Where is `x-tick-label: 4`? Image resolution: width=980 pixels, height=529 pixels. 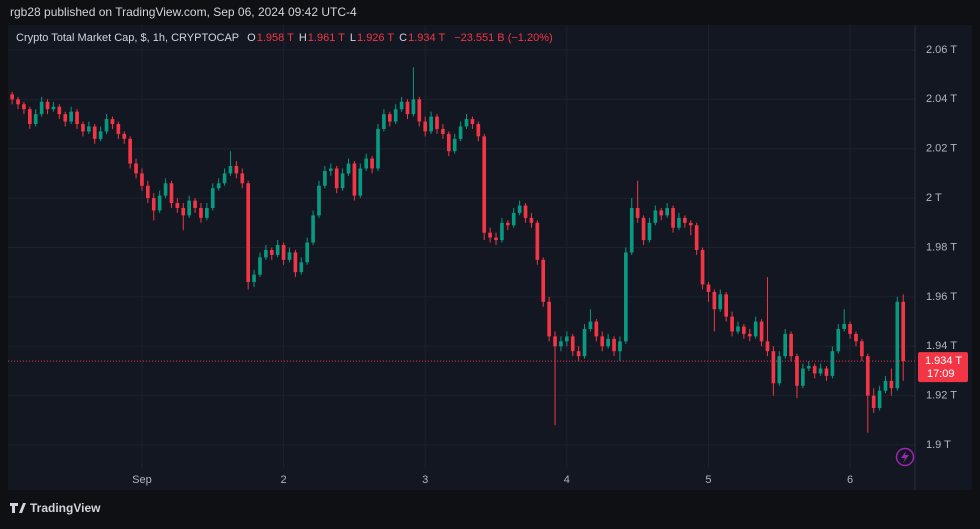 x-tick-label: 4 is located at coordinates (567, 480).